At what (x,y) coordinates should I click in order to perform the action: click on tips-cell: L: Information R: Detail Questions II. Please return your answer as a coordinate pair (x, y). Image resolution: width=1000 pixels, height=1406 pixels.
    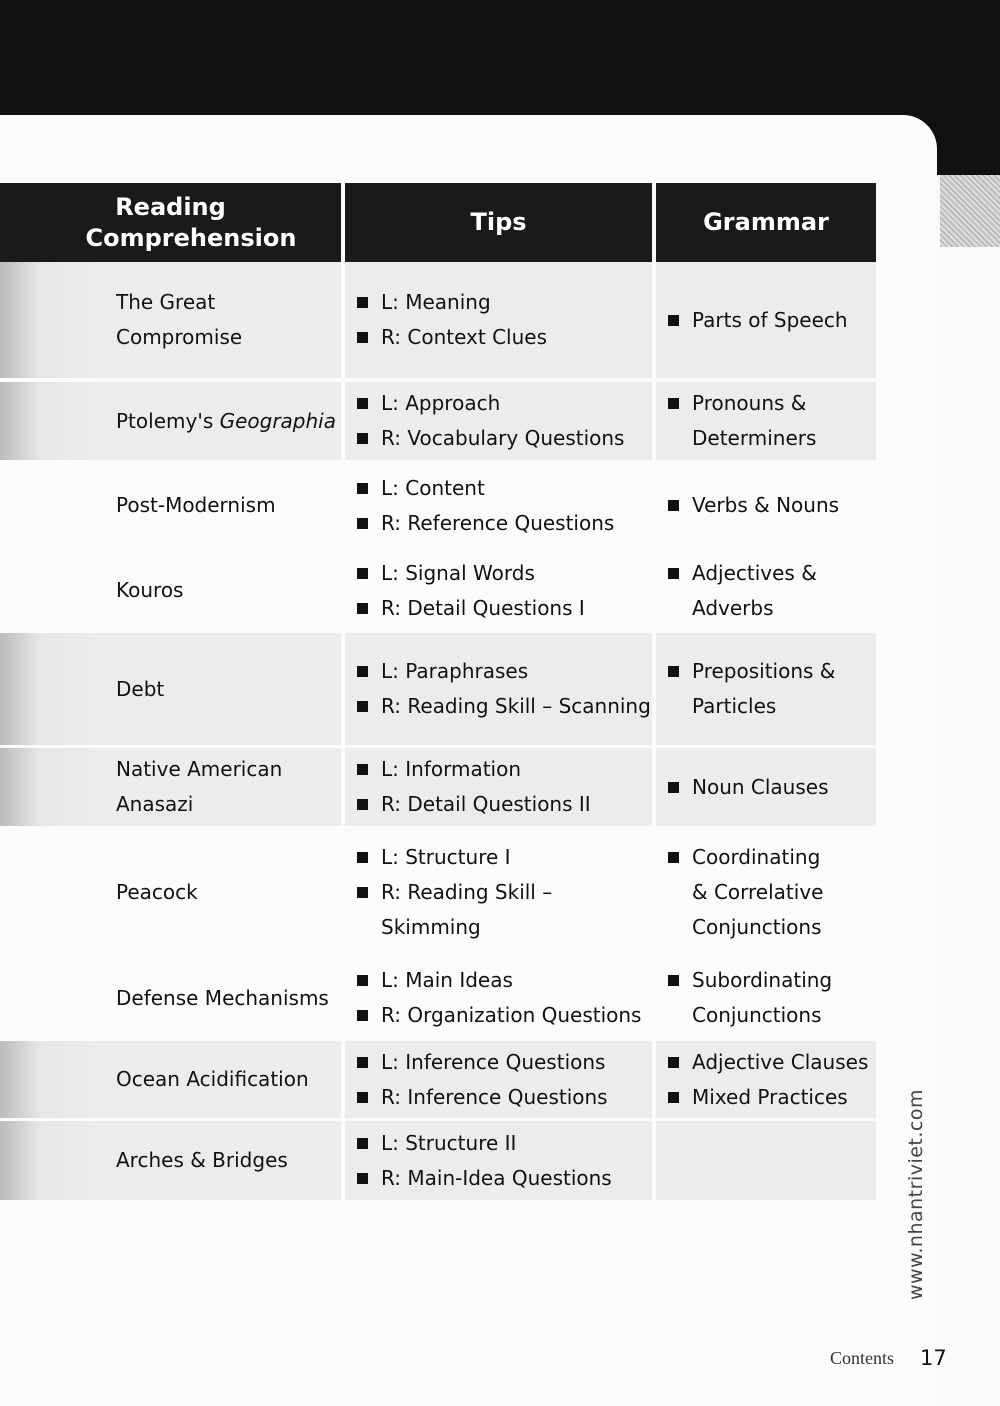
    Looking at the image, I should click on (498, 787).